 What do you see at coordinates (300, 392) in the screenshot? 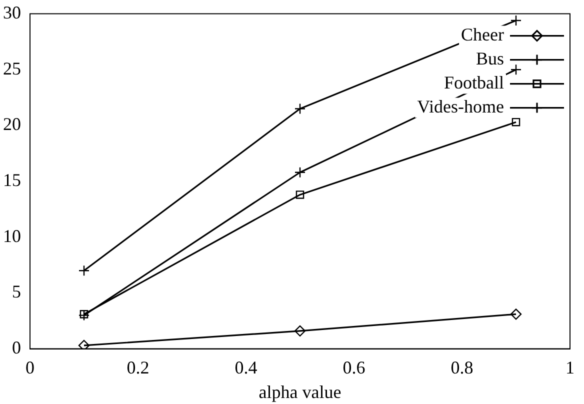
I see `x-axis-title: alpha value` at bounding box center [300, 392].